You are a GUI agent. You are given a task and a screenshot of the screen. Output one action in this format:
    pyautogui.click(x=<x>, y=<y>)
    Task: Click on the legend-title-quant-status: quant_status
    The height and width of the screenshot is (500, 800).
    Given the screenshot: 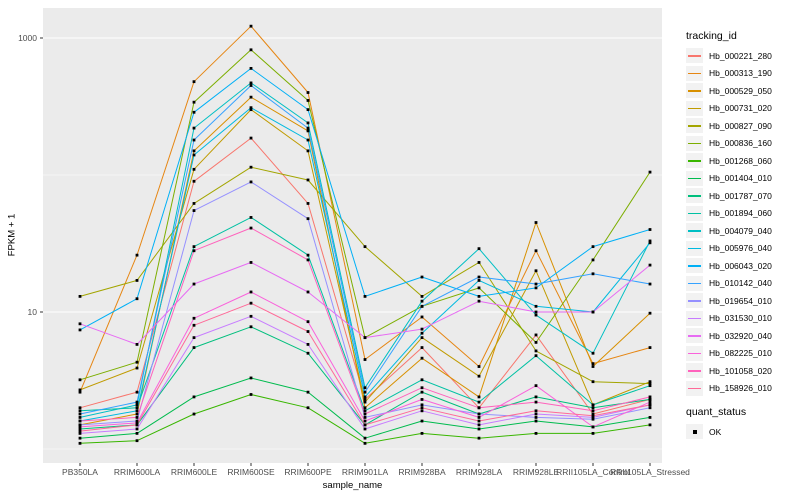 What is the action you would take?
    pyautogui.click(x=716, y=412)
    